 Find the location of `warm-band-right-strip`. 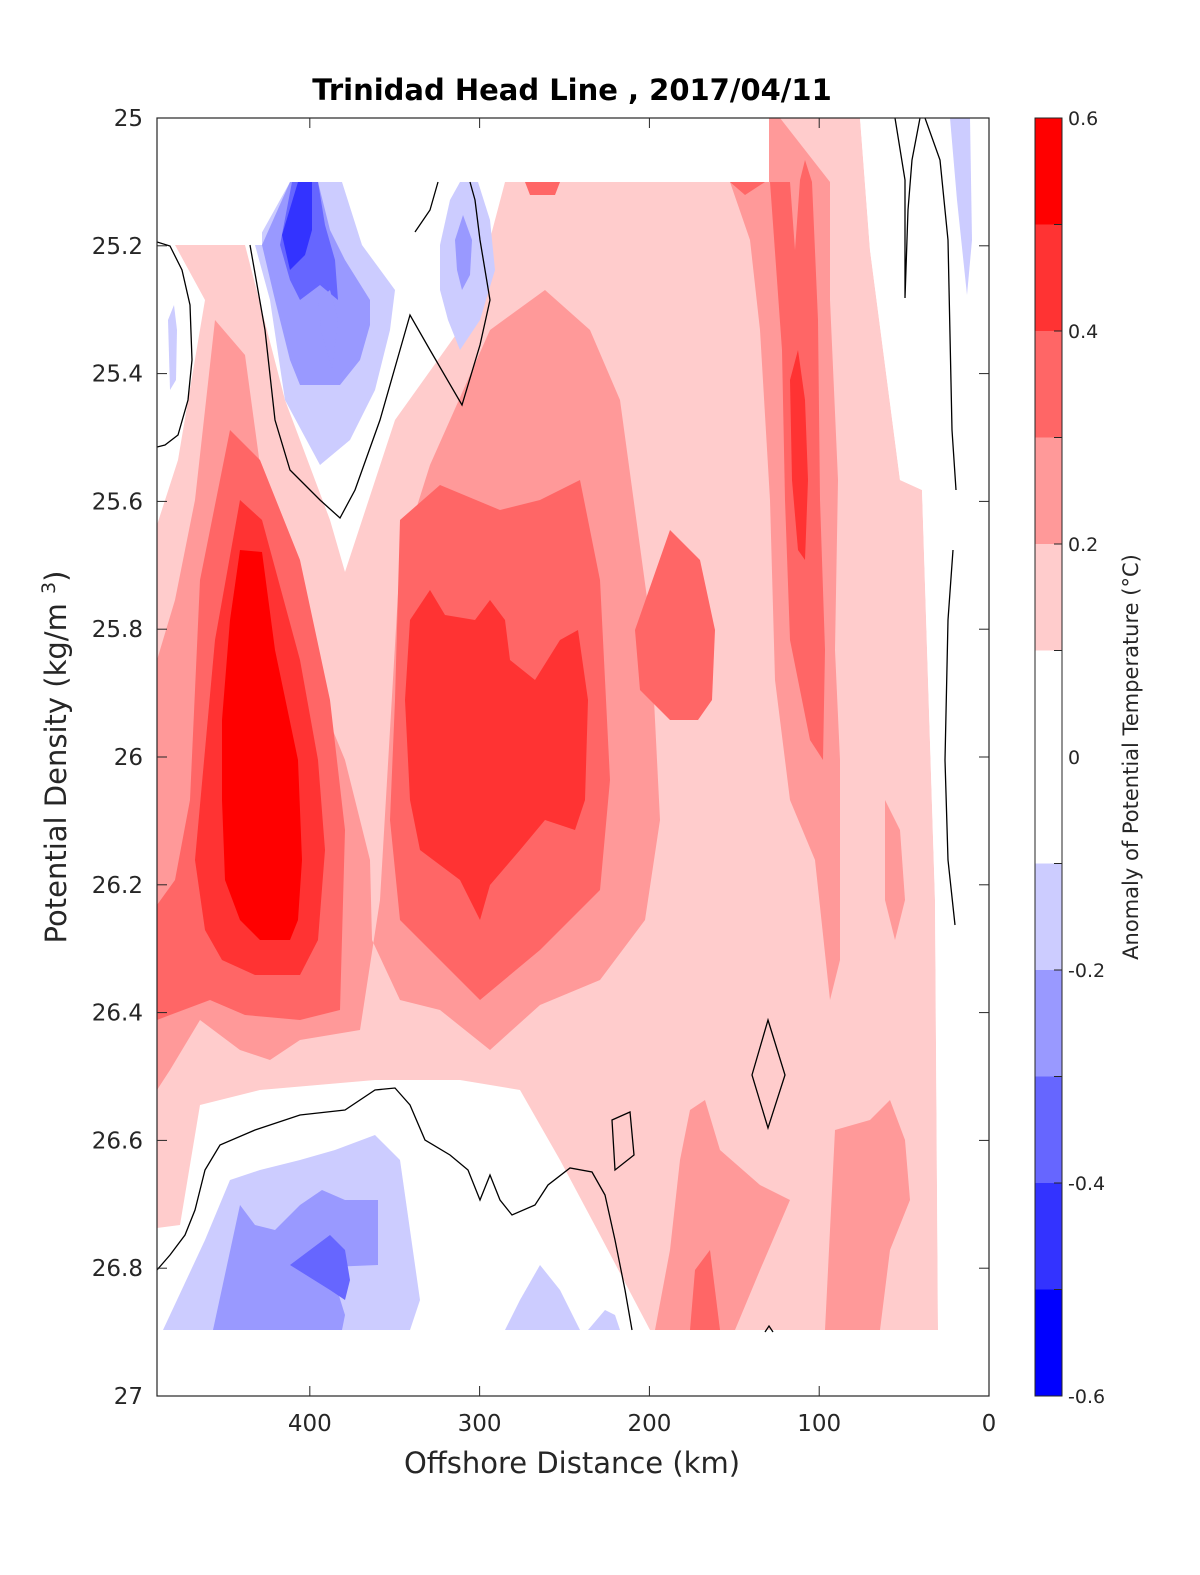

warm-band-right-strip is located at coordinates (895, 870).